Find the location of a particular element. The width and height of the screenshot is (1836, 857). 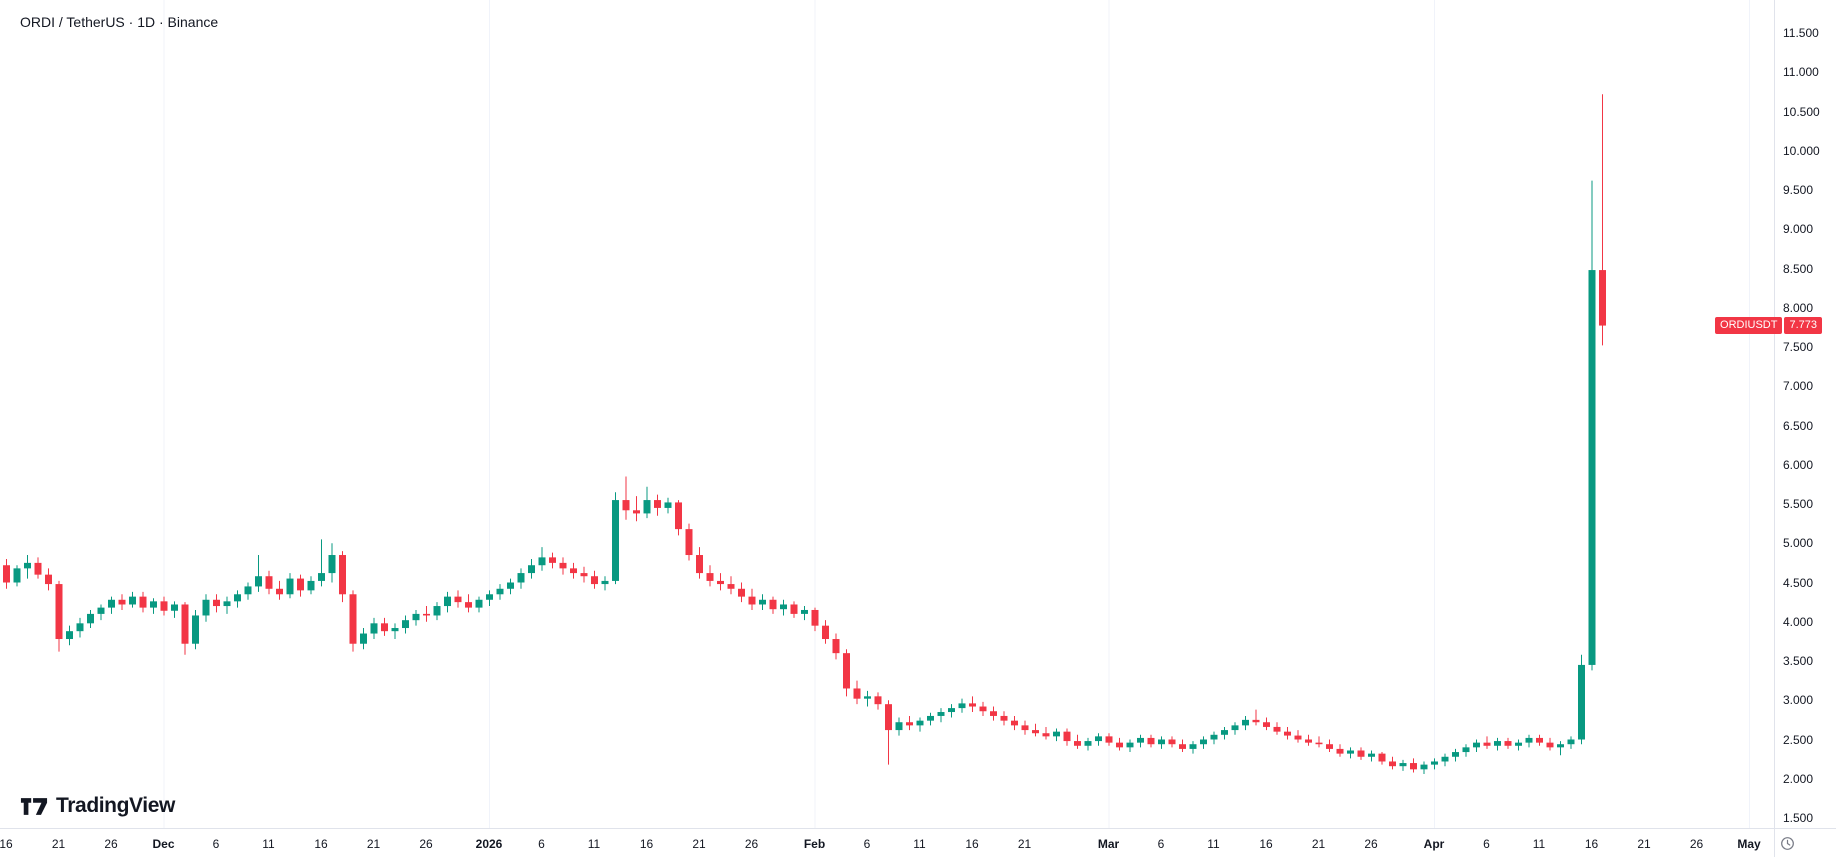

timezone-clock-icon is located at coordinates (1787, 843).